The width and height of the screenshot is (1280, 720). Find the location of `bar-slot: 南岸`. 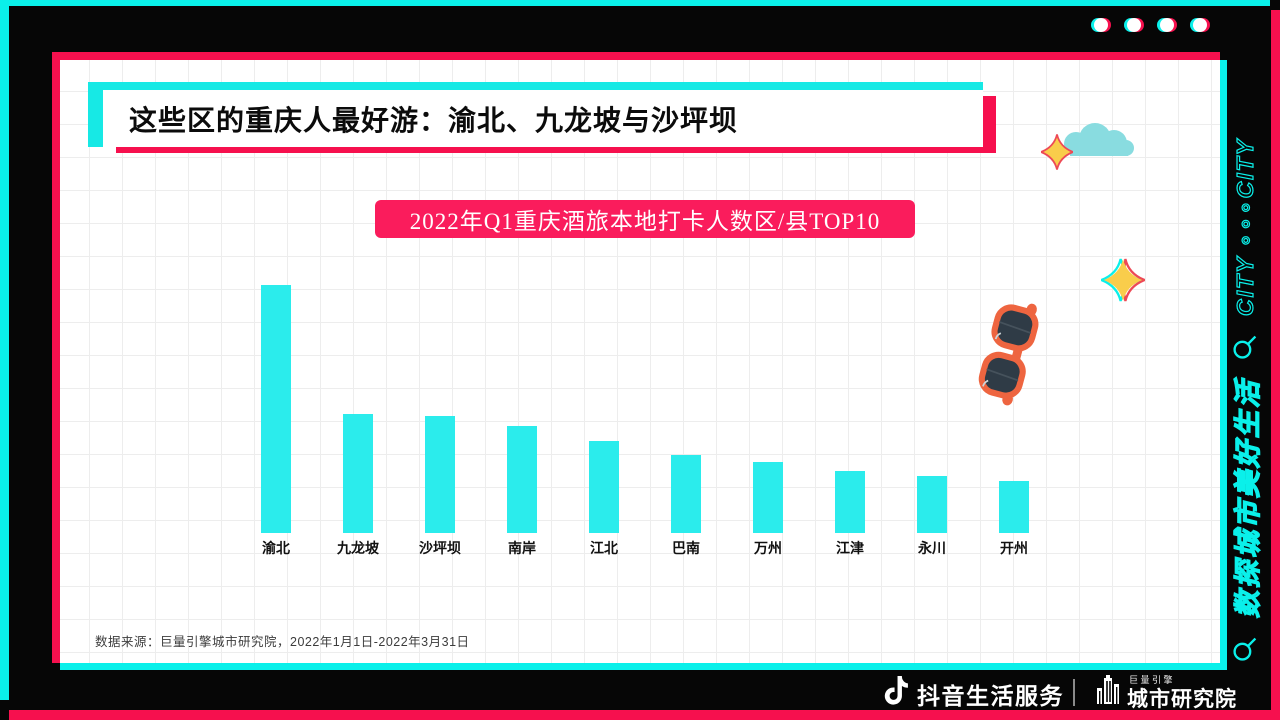

bar-slot: 南岸 is located at coordinates (522, 416).